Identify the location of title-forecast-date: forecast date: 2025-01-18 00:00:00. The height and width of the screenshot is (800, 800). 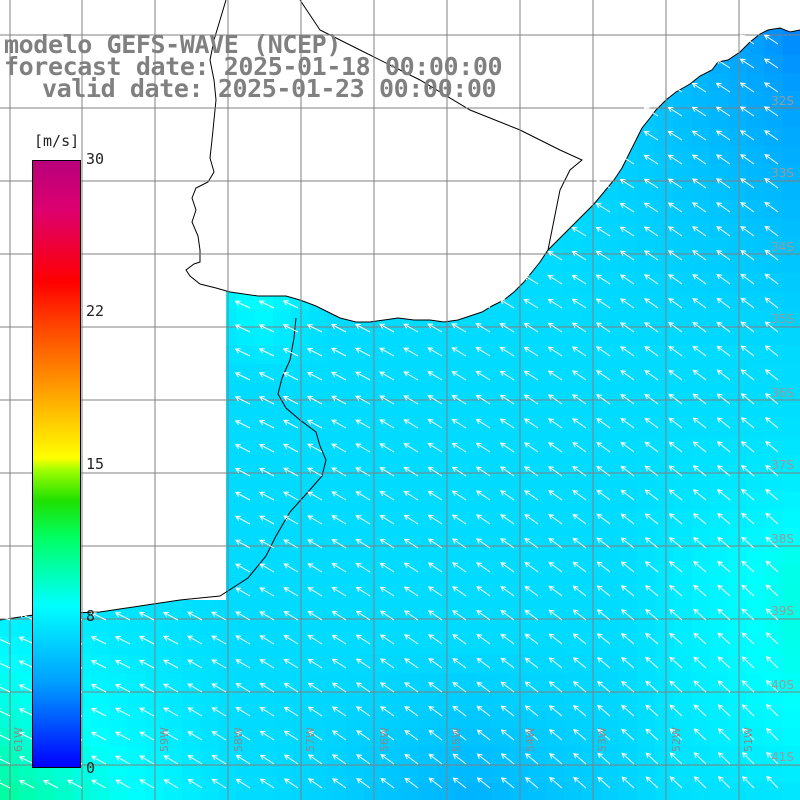
(253, 66).